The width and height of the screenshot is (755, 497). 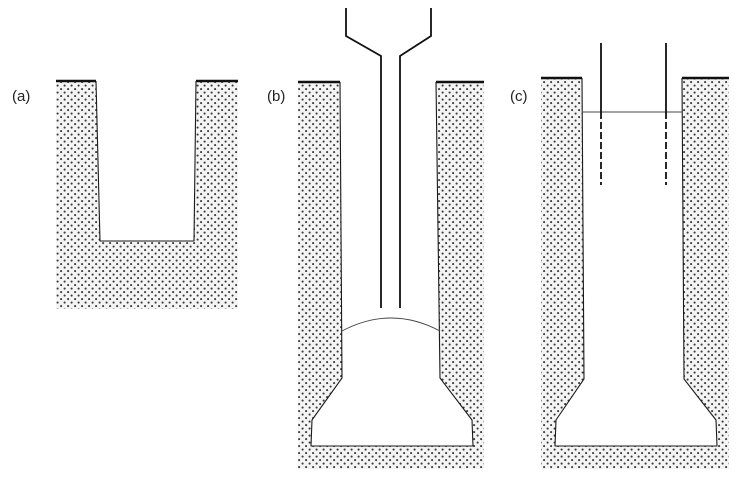 What do you see at coordinates (633, 114) in the screenshot?
I see `reinforcing-dowels` at bounding box center [633, 114].